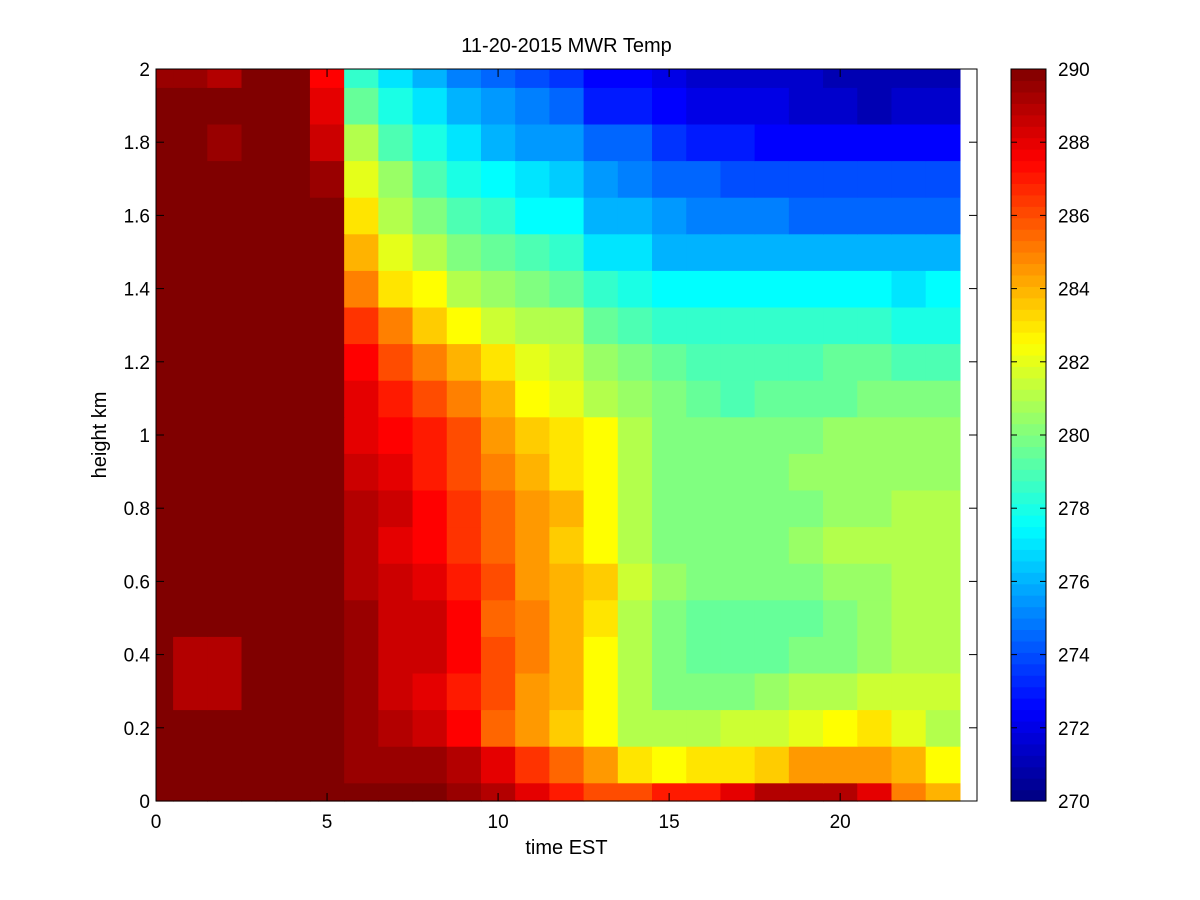 The height and width of the screenshot is (900, 1200). I want to click on y-axis-label: height km, so click(100, 435).